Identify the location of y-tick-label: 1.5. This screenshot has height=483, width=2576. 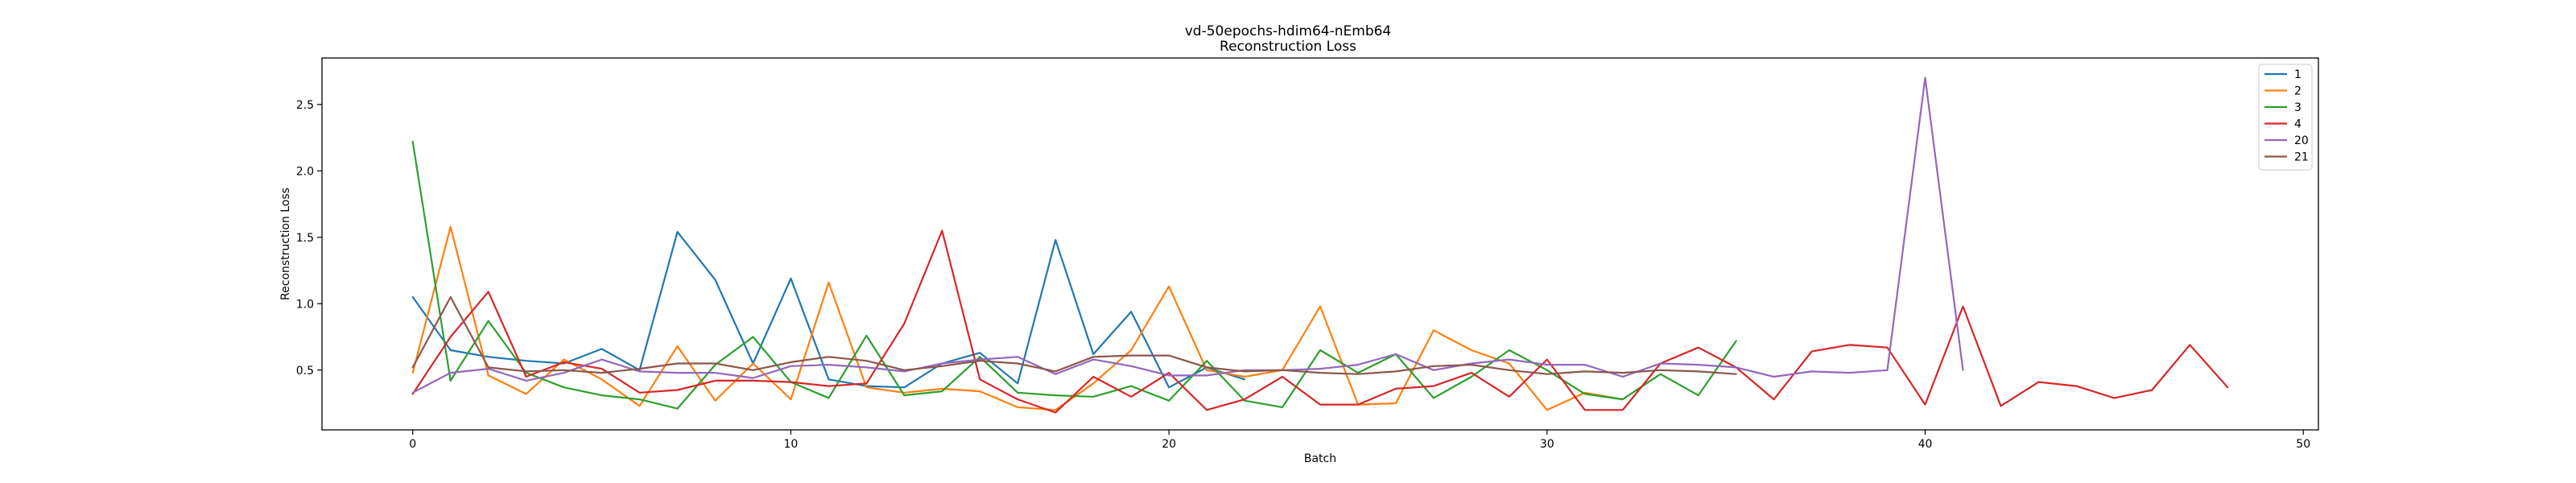
(305, 238).